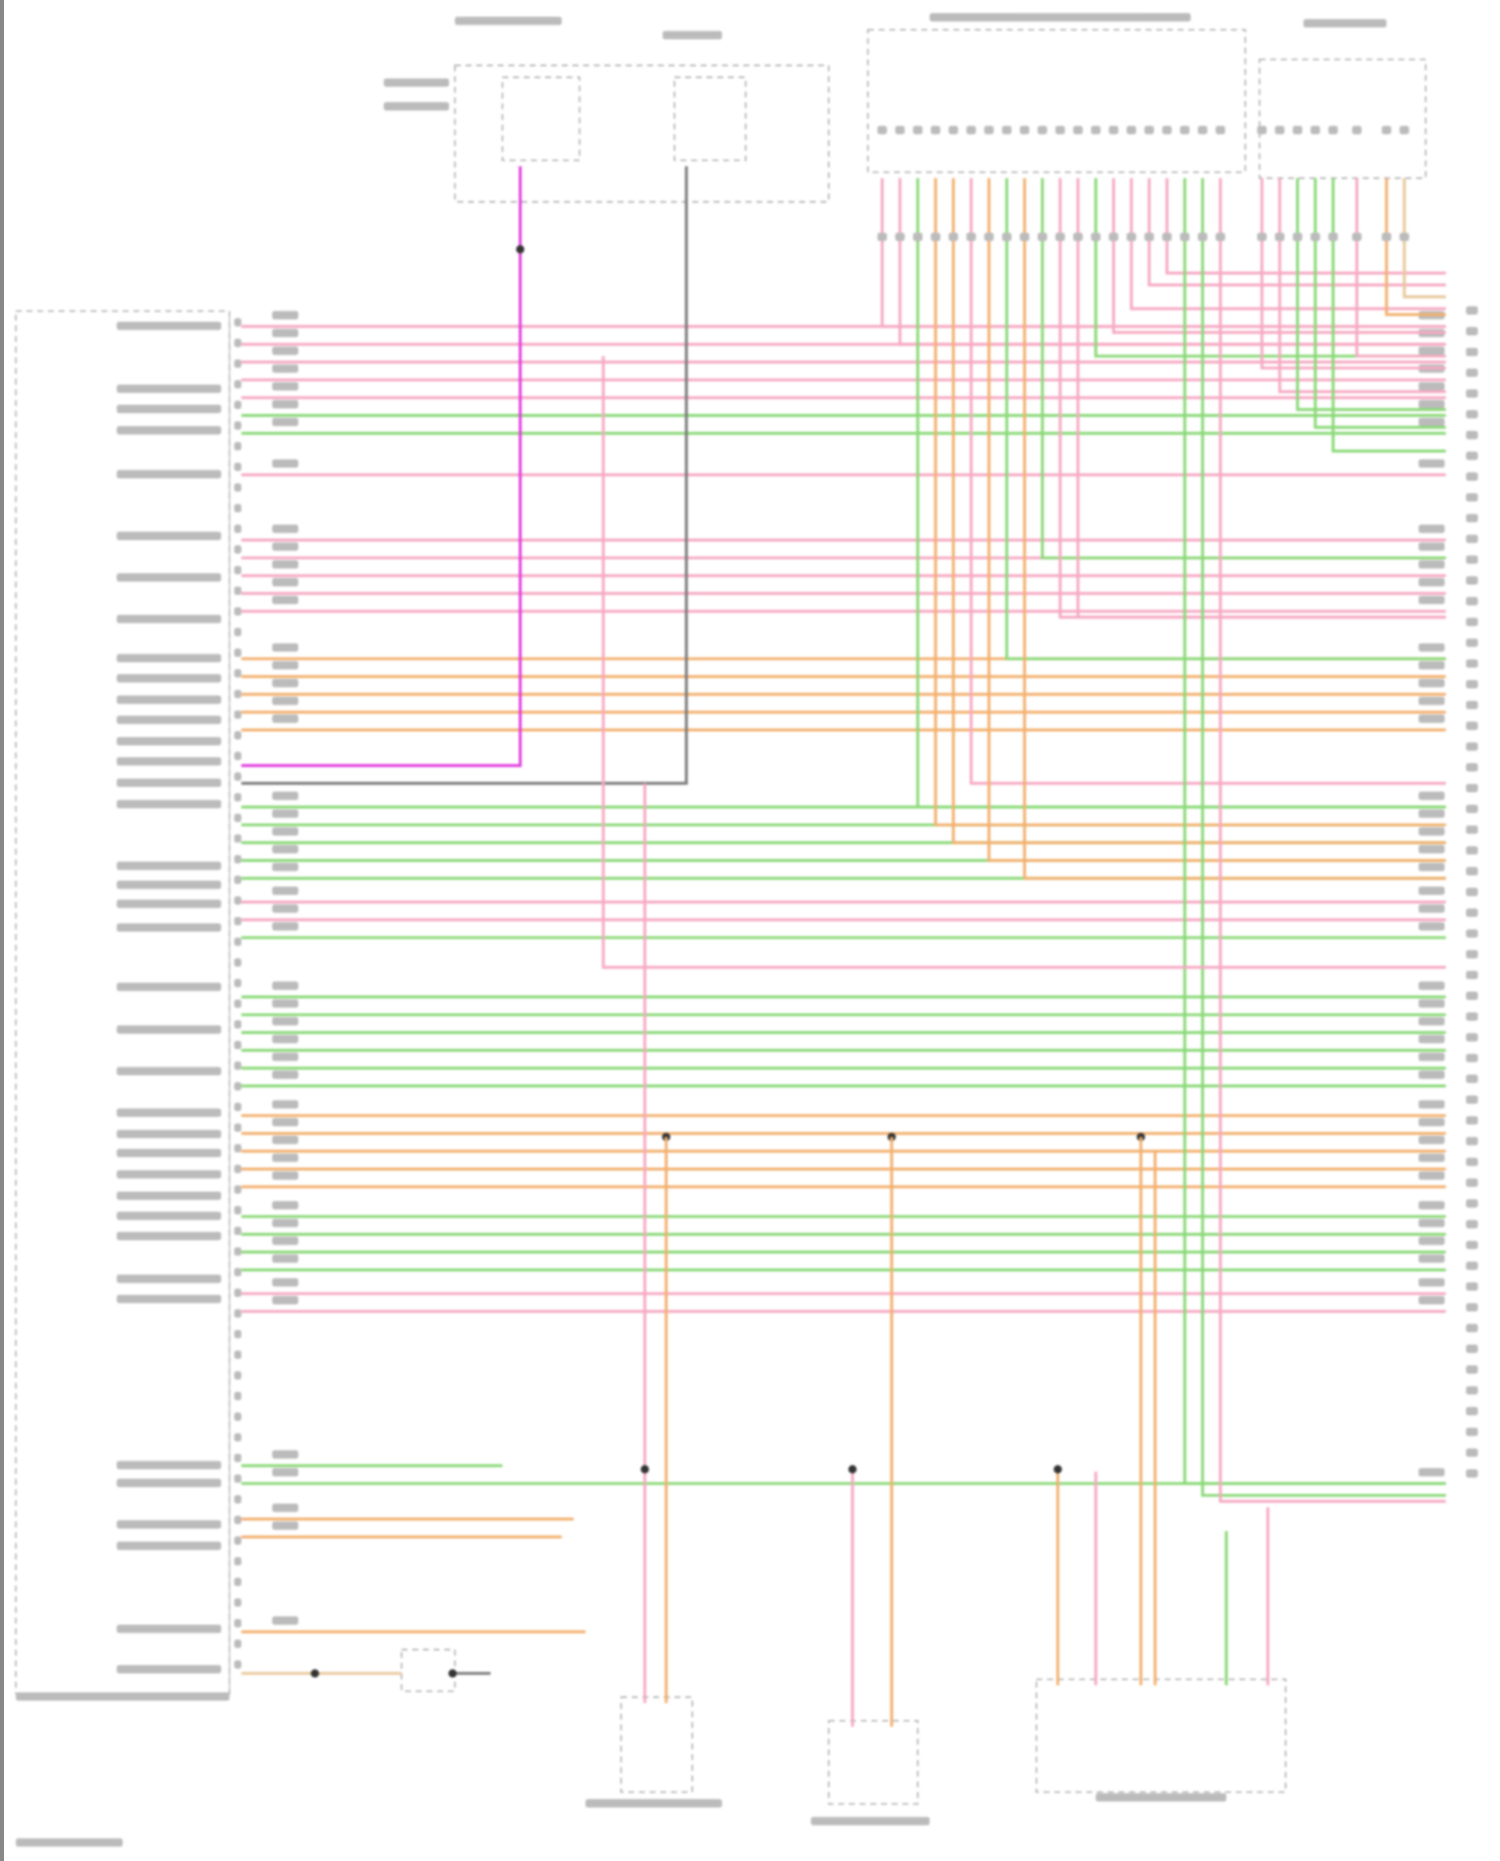 This screenshot has width=1500, height=1861. What do you see at coordinates (657, 1744) in the screenshot?
I see `bottom-module-1-box` at bounding box center [657, 1744].